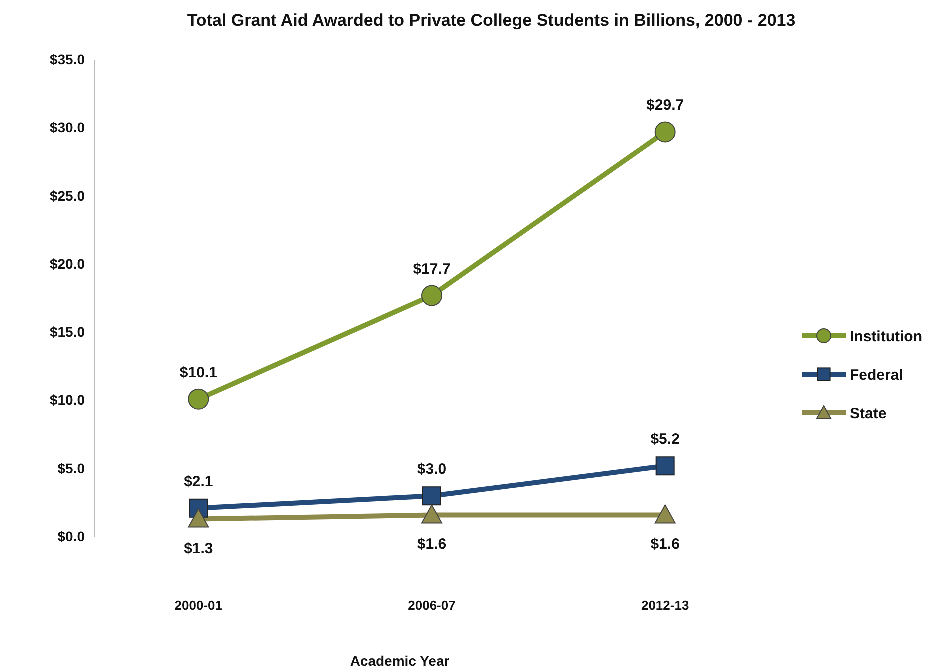 This screenshot has width=943, height=672. Describe the element at coordinates (199, 481) in the screenshot. I see `data-label: $2.1` at that location.